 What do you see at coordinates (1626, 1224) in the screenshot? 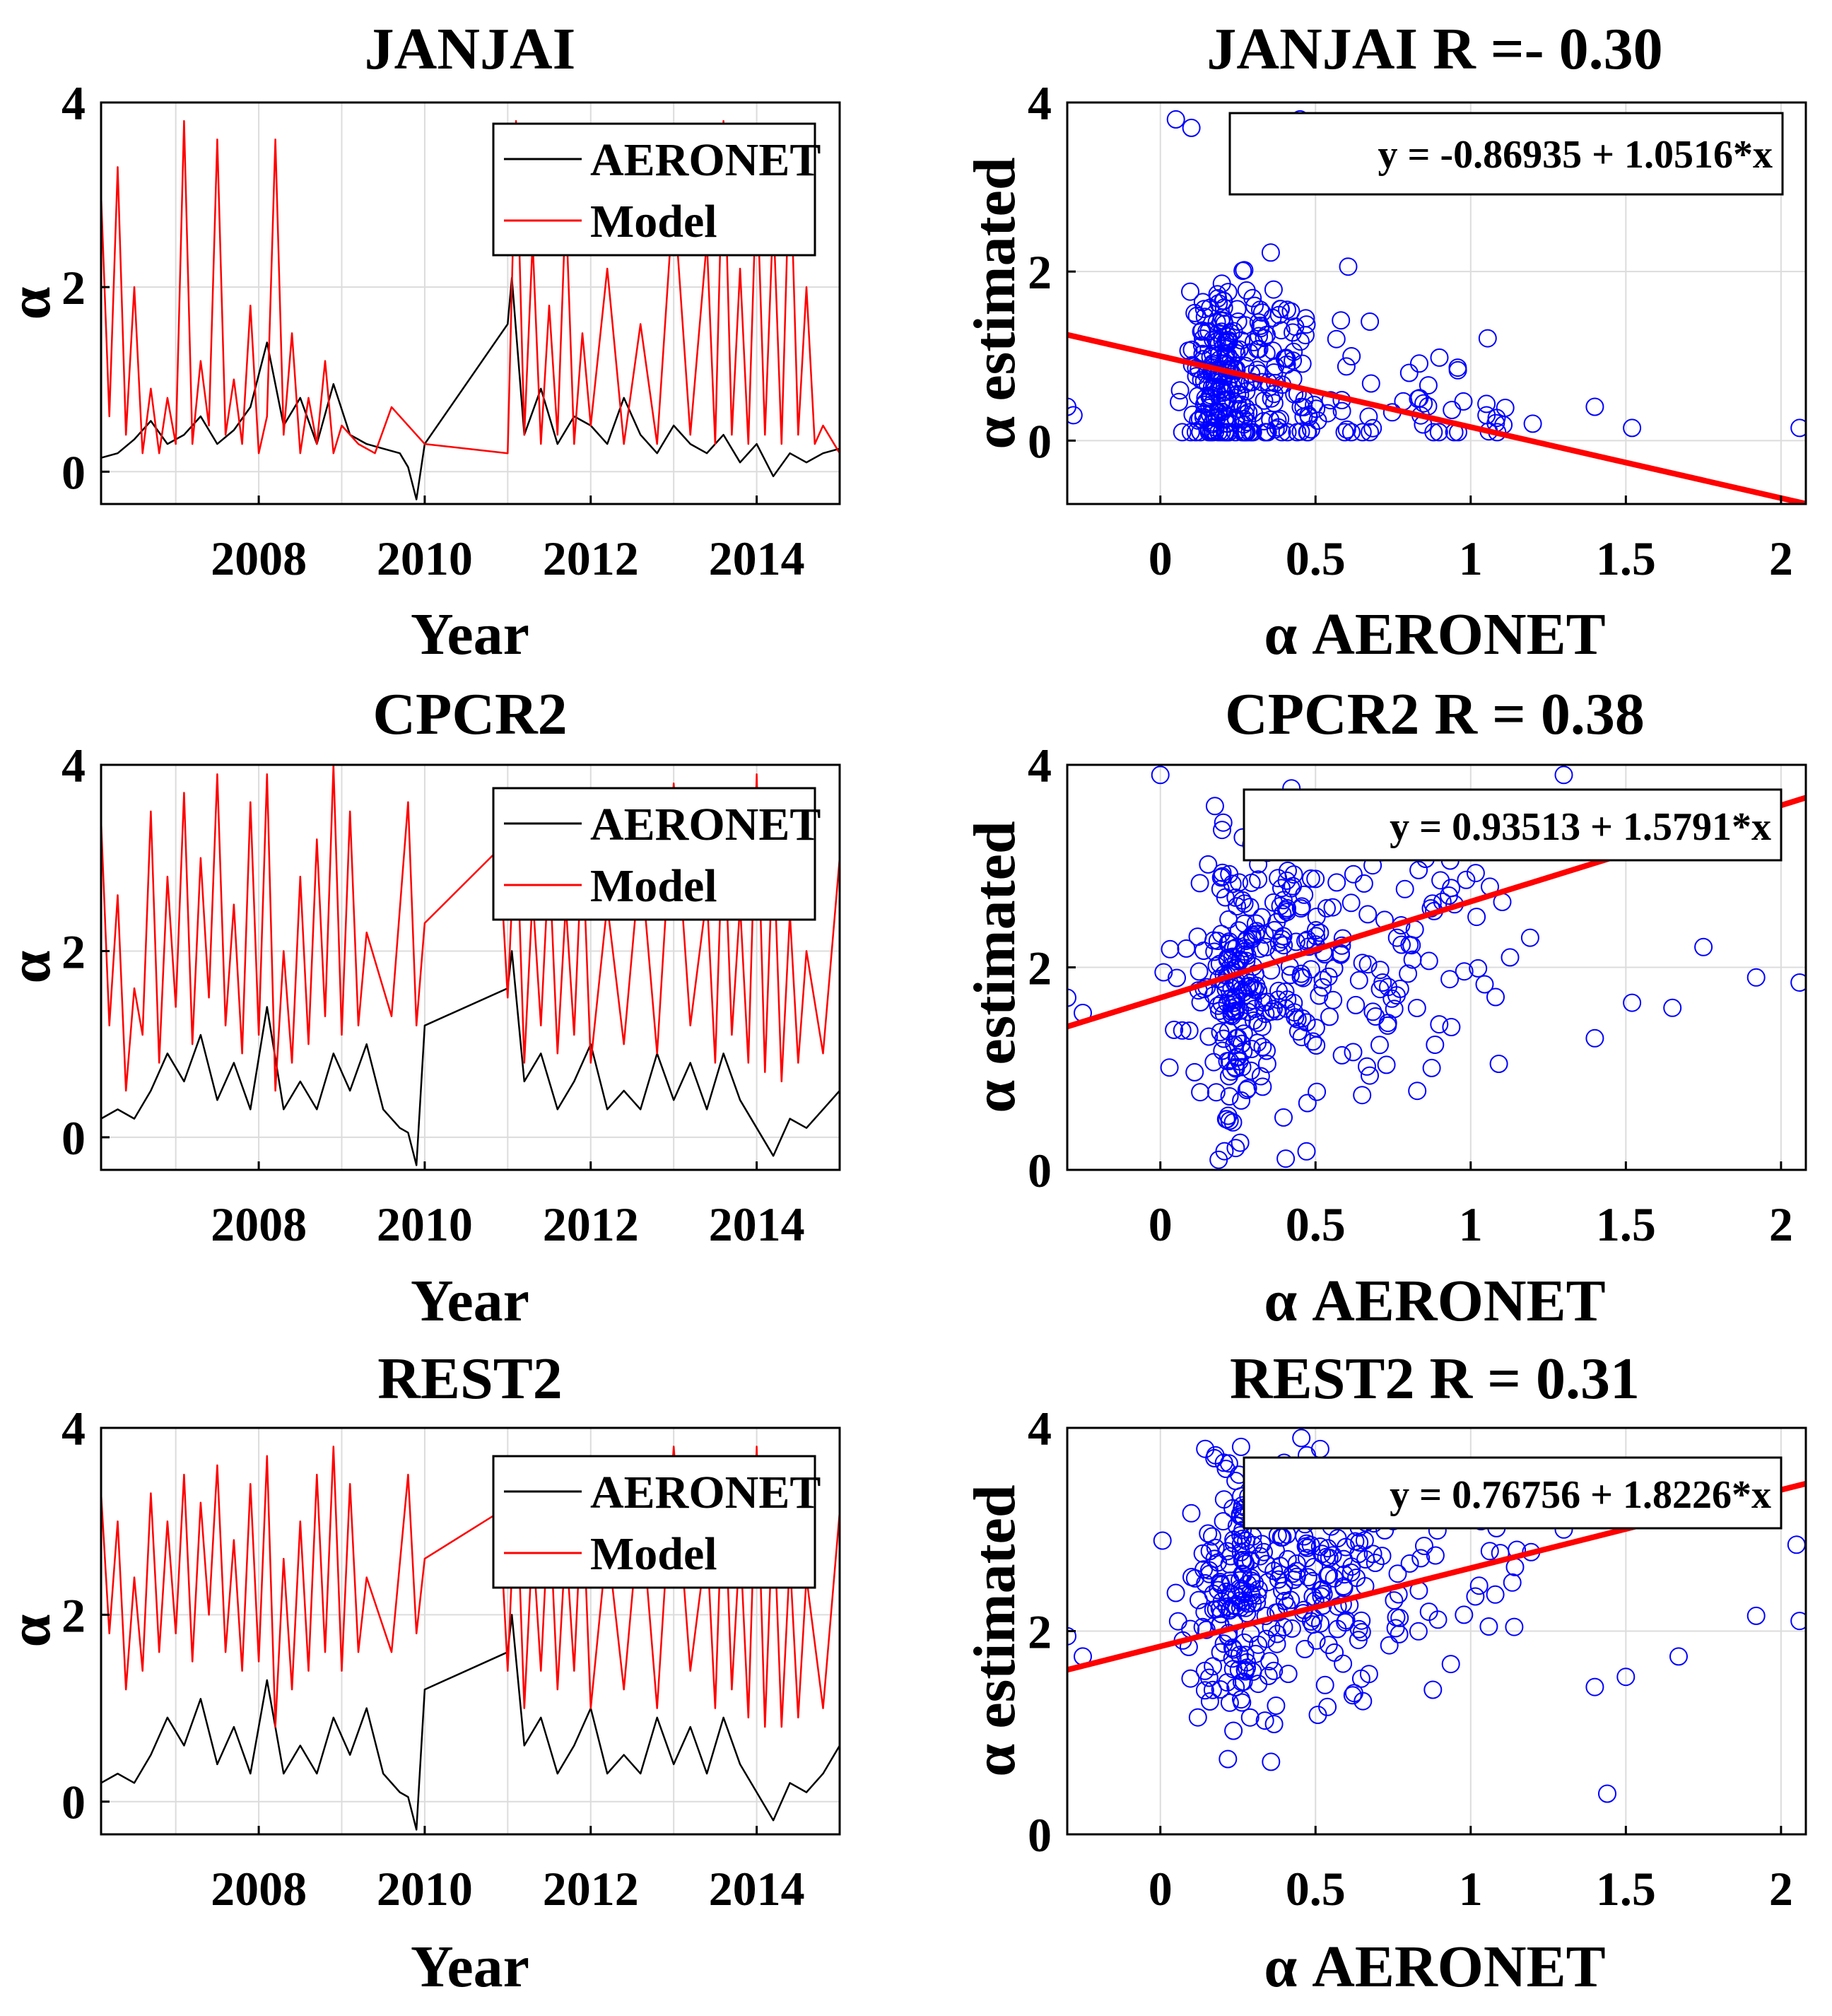
I see `x-tick-label: 1.5` at bounding box center [1626, 1224].